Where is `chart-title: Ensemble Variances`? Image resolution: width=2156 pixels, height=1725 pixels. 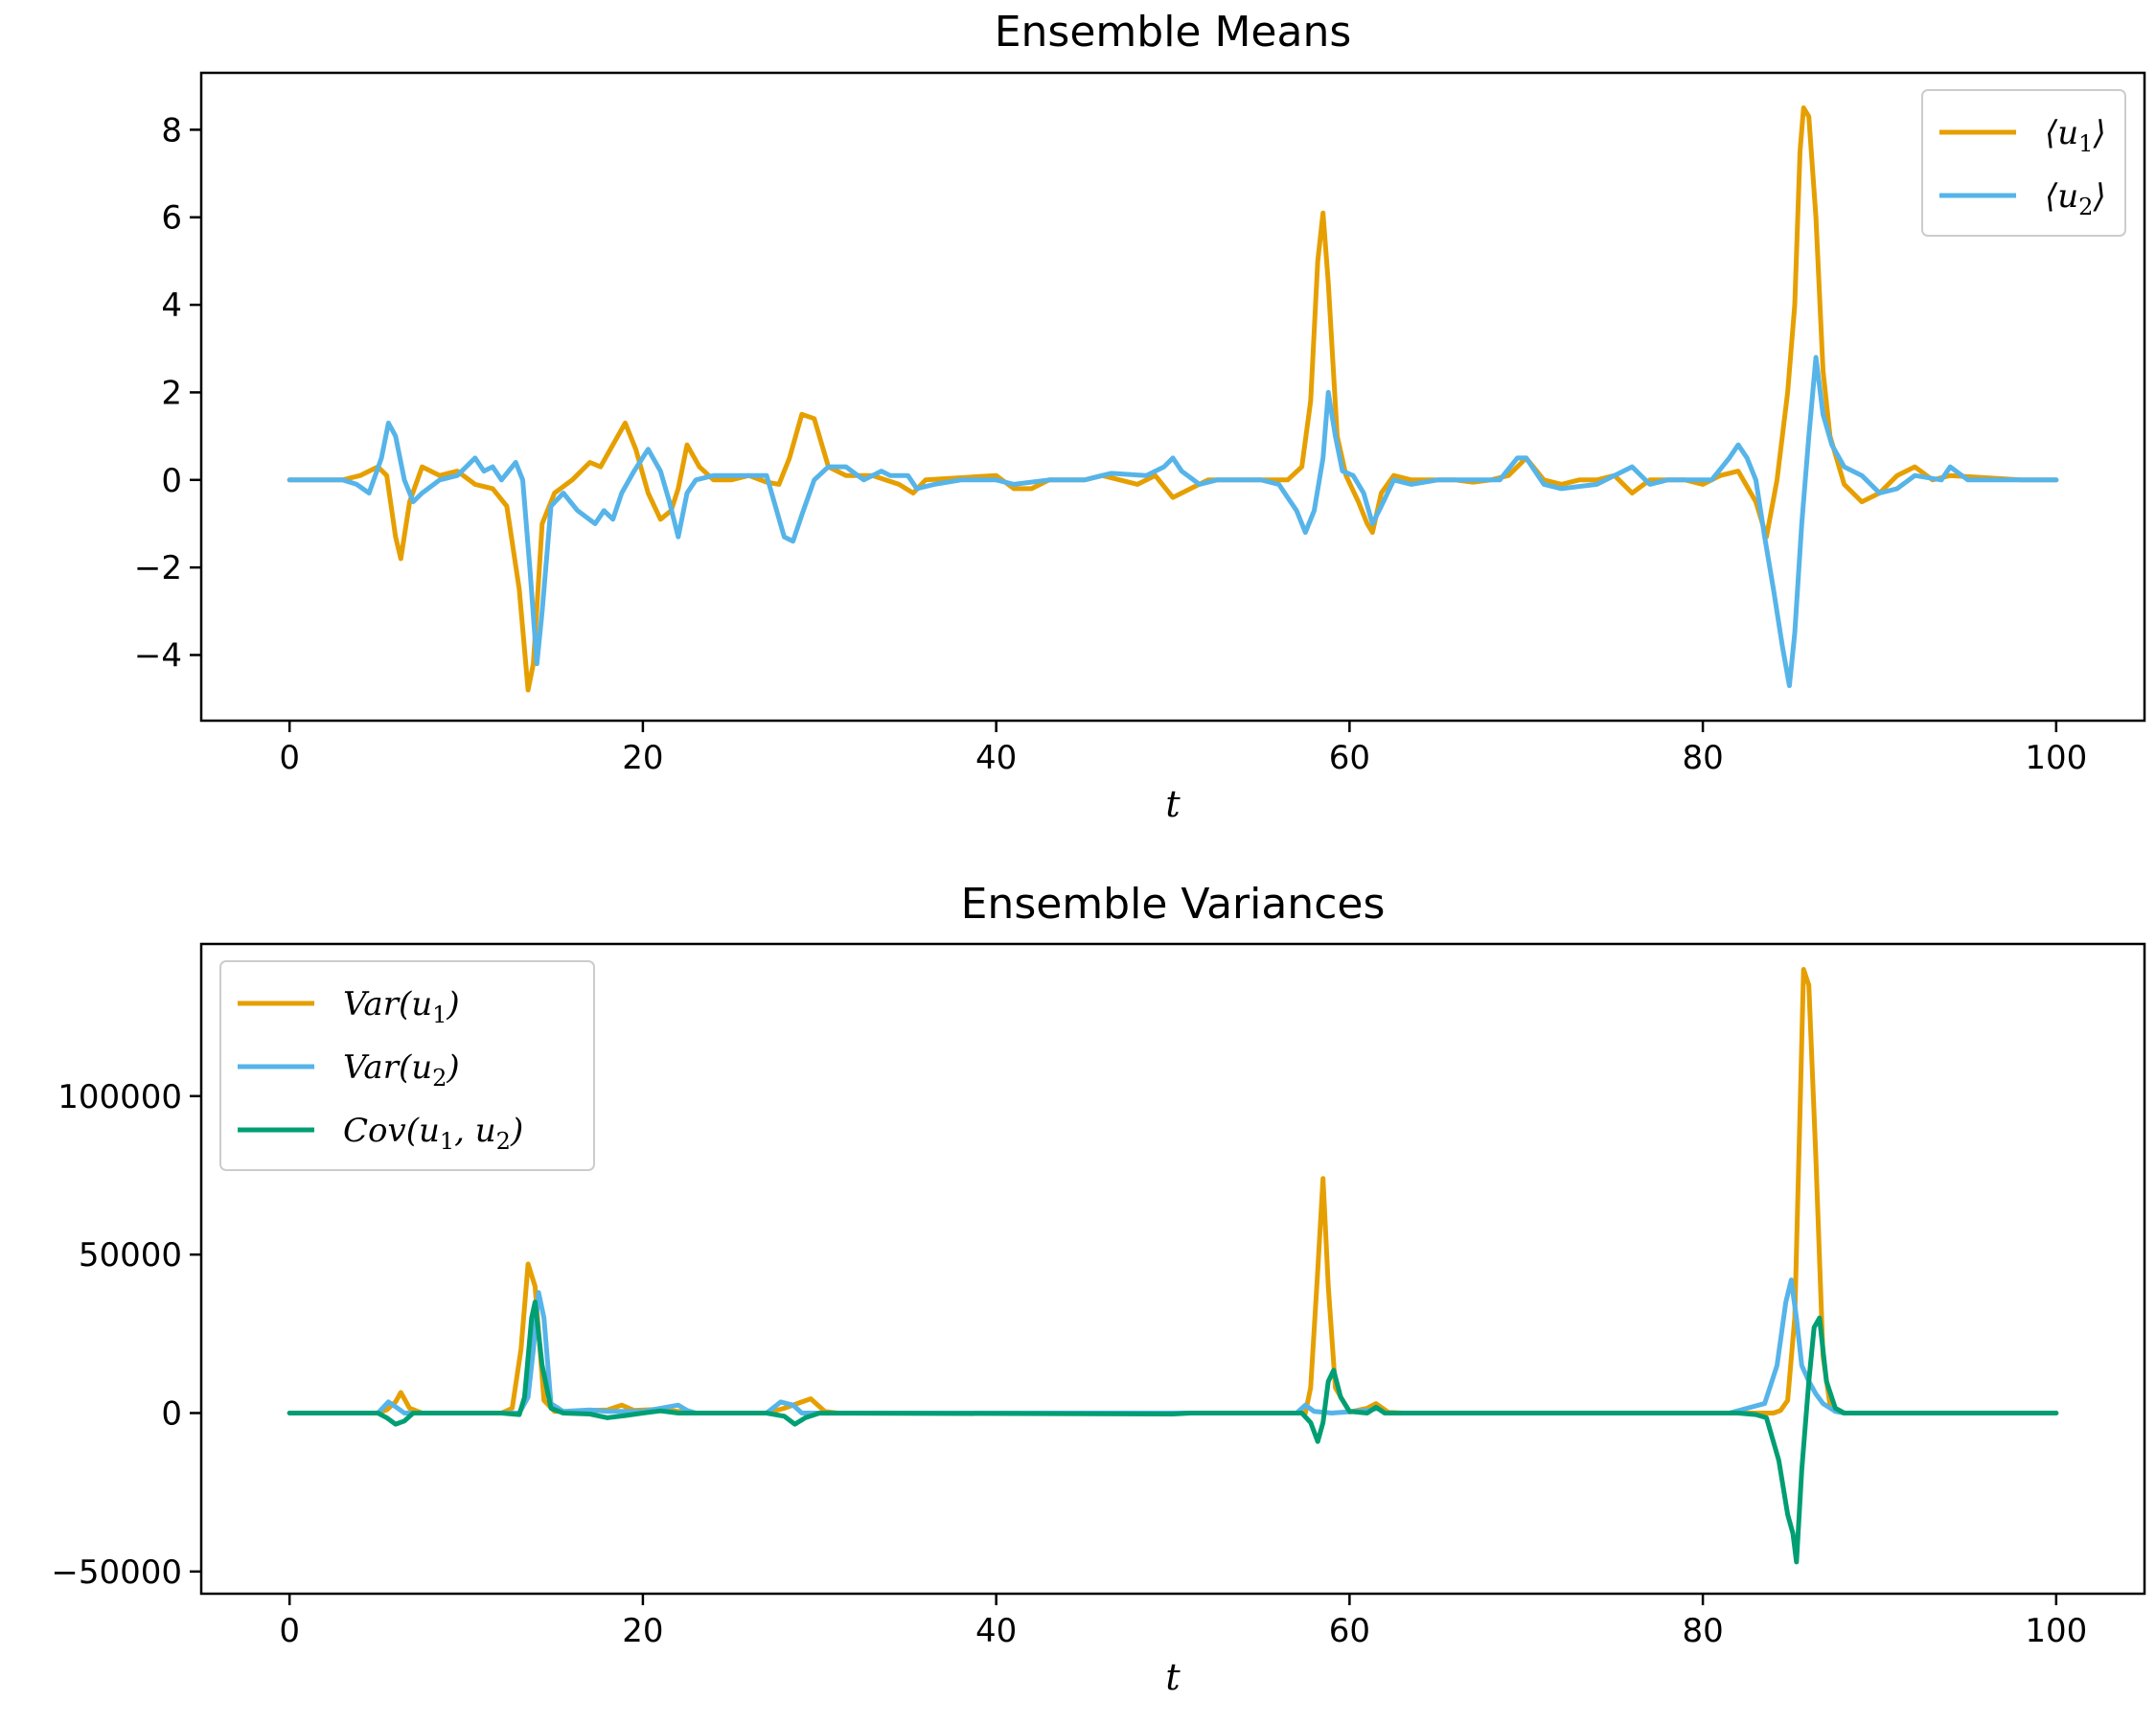 chart-title: Ensemble Variances is located at coordinates (1173, 904).